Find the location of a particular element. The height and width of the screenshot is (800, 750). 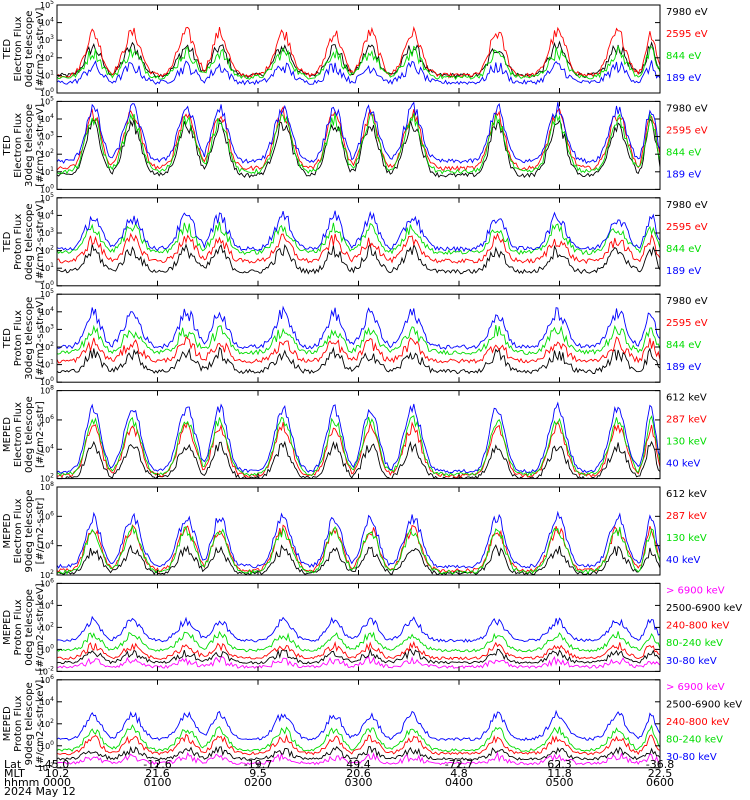

x-tick-hhmm: 0300 is located at coordinates (359, 782).